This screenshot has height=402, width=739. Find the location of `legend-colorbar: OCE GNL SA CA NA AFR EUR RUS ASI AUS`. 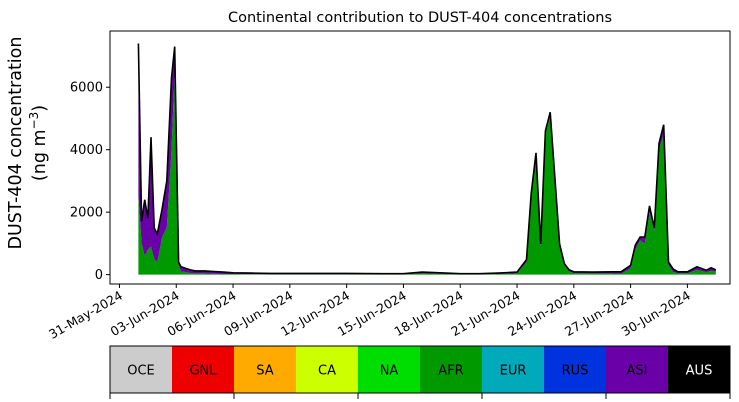

legend-colorbar: OCE GNL SA CA NA AFR EUR RUS ASI AUS is located at coordinates (420, 372).